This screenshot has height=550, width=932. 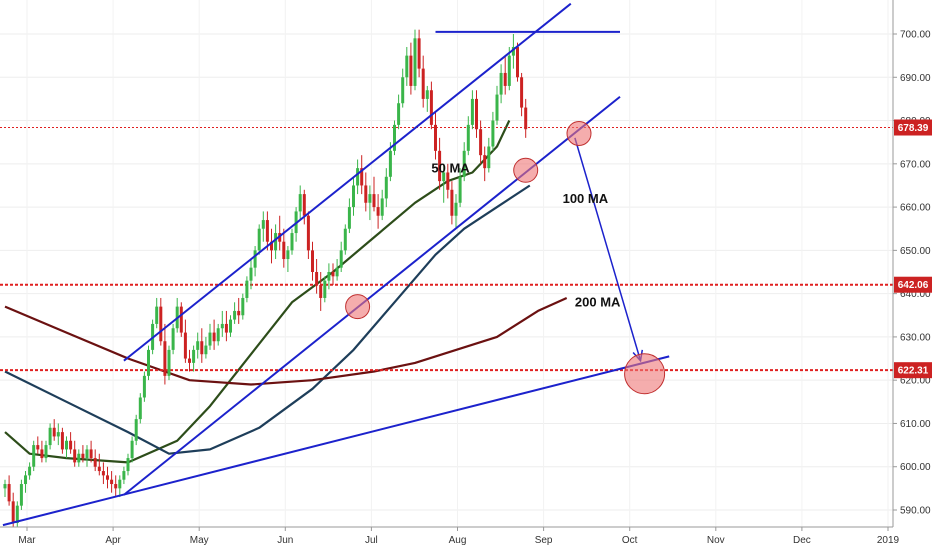 I want to click on y-tick-label: 700.00, so click(x=915, y=35).